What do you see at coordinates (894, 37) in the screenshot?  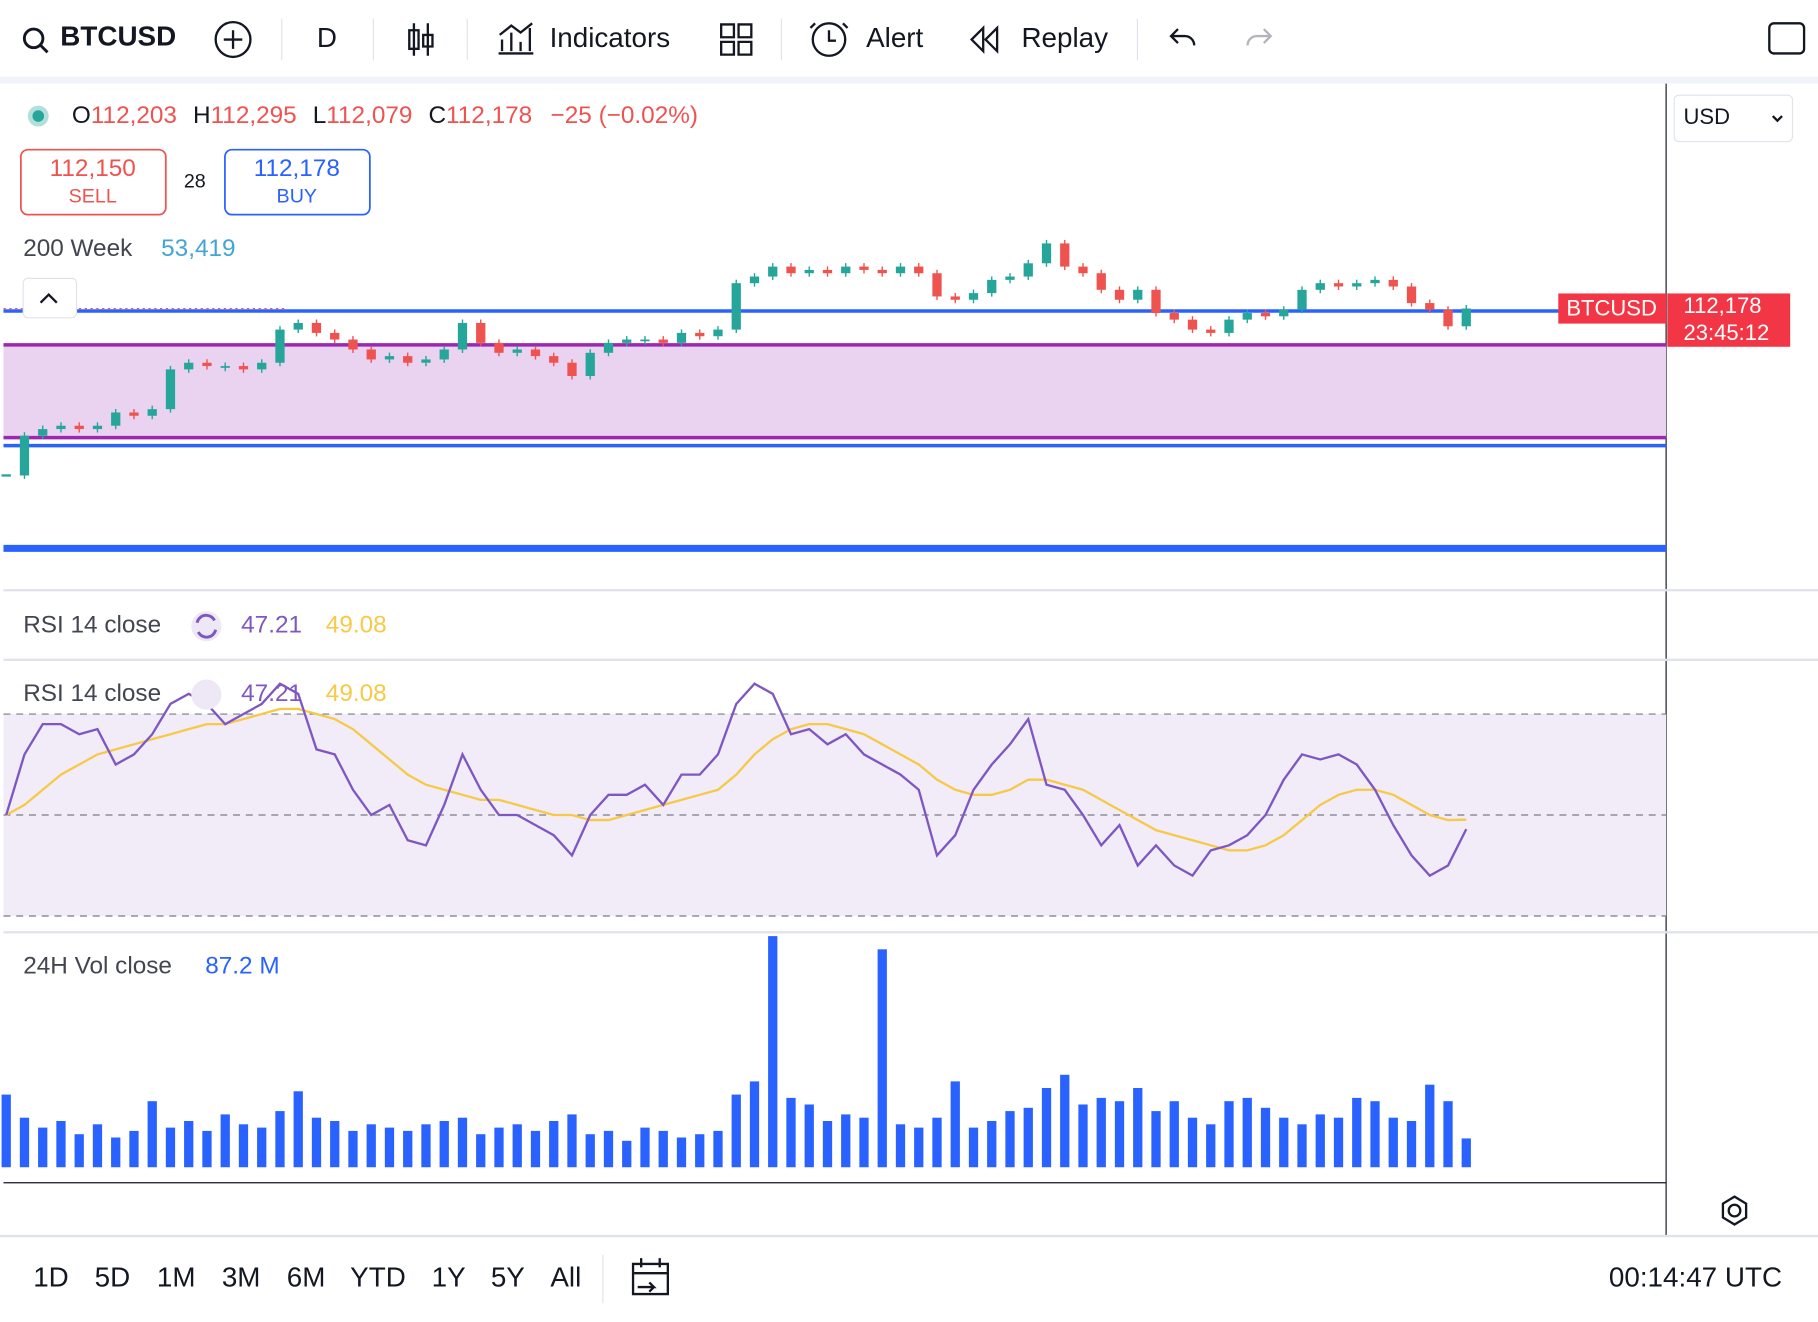 I see `alert-button: Alert` at bounding box center [894, 37].